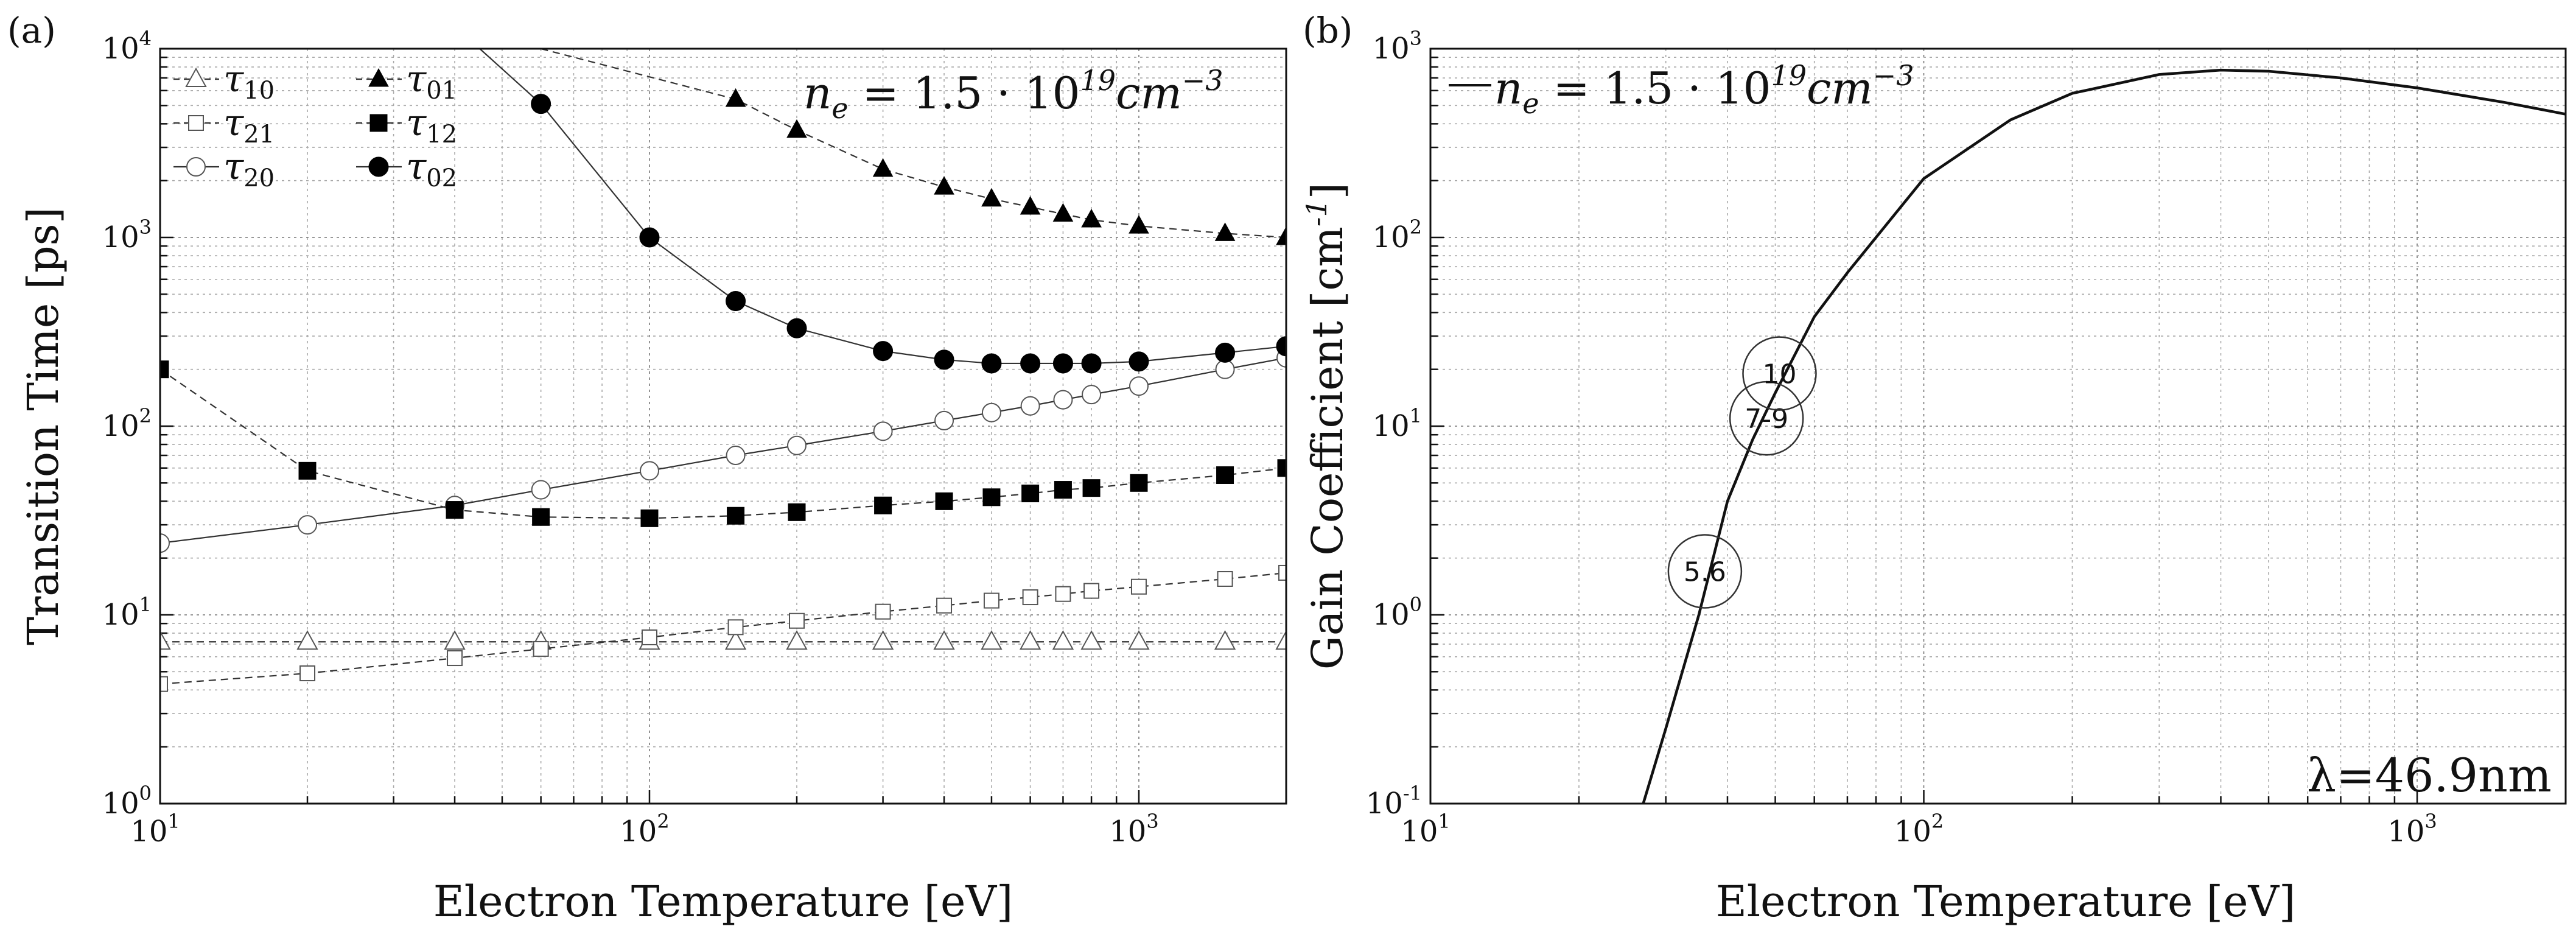 The height and width of the screenshot is (943, 2576). What do you see at coordinates (1202, 80) in the screenshot?
I see `ann-a-unitexp: −3` at bounding box center [1202, 80].